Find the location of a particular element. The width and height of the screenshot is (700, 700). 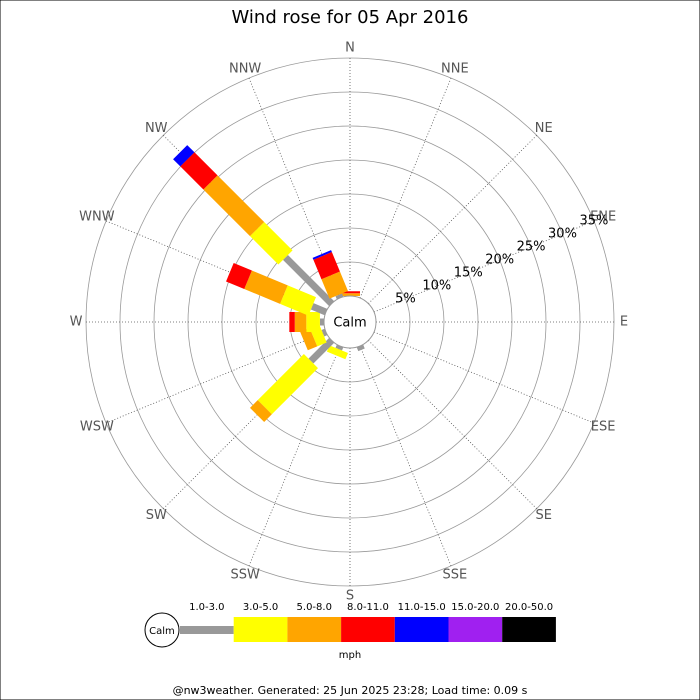

legend-label: 3.0-5.0 is located at coordinates (260, 607).